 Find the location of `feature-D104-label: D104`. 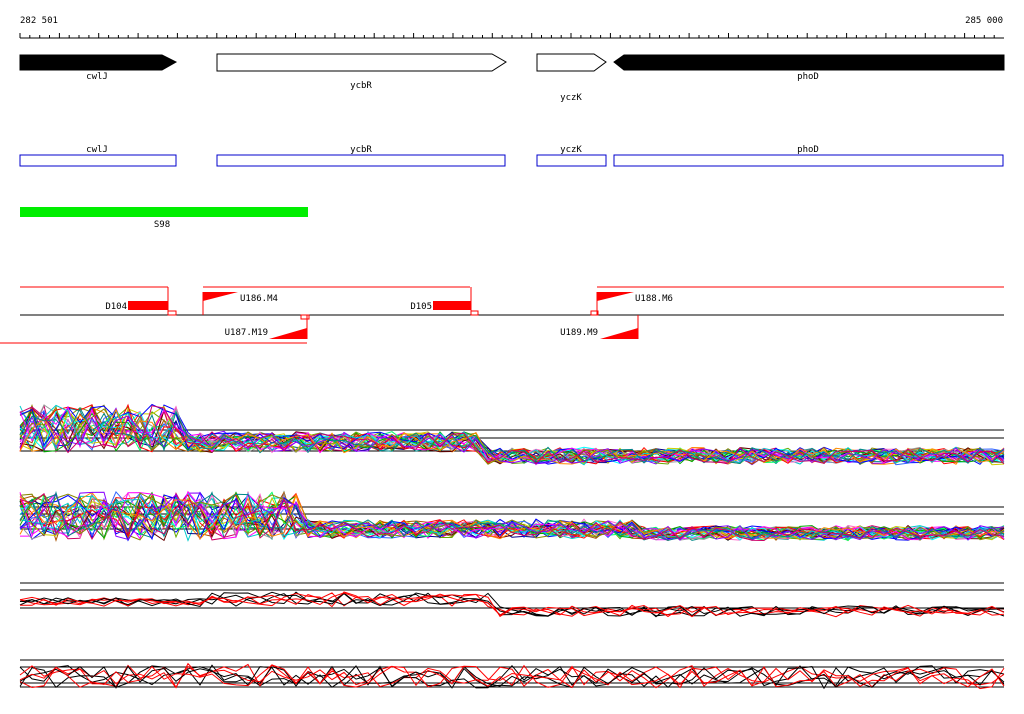

feature-D104-label: D104 is located at coordinates (116, 307).